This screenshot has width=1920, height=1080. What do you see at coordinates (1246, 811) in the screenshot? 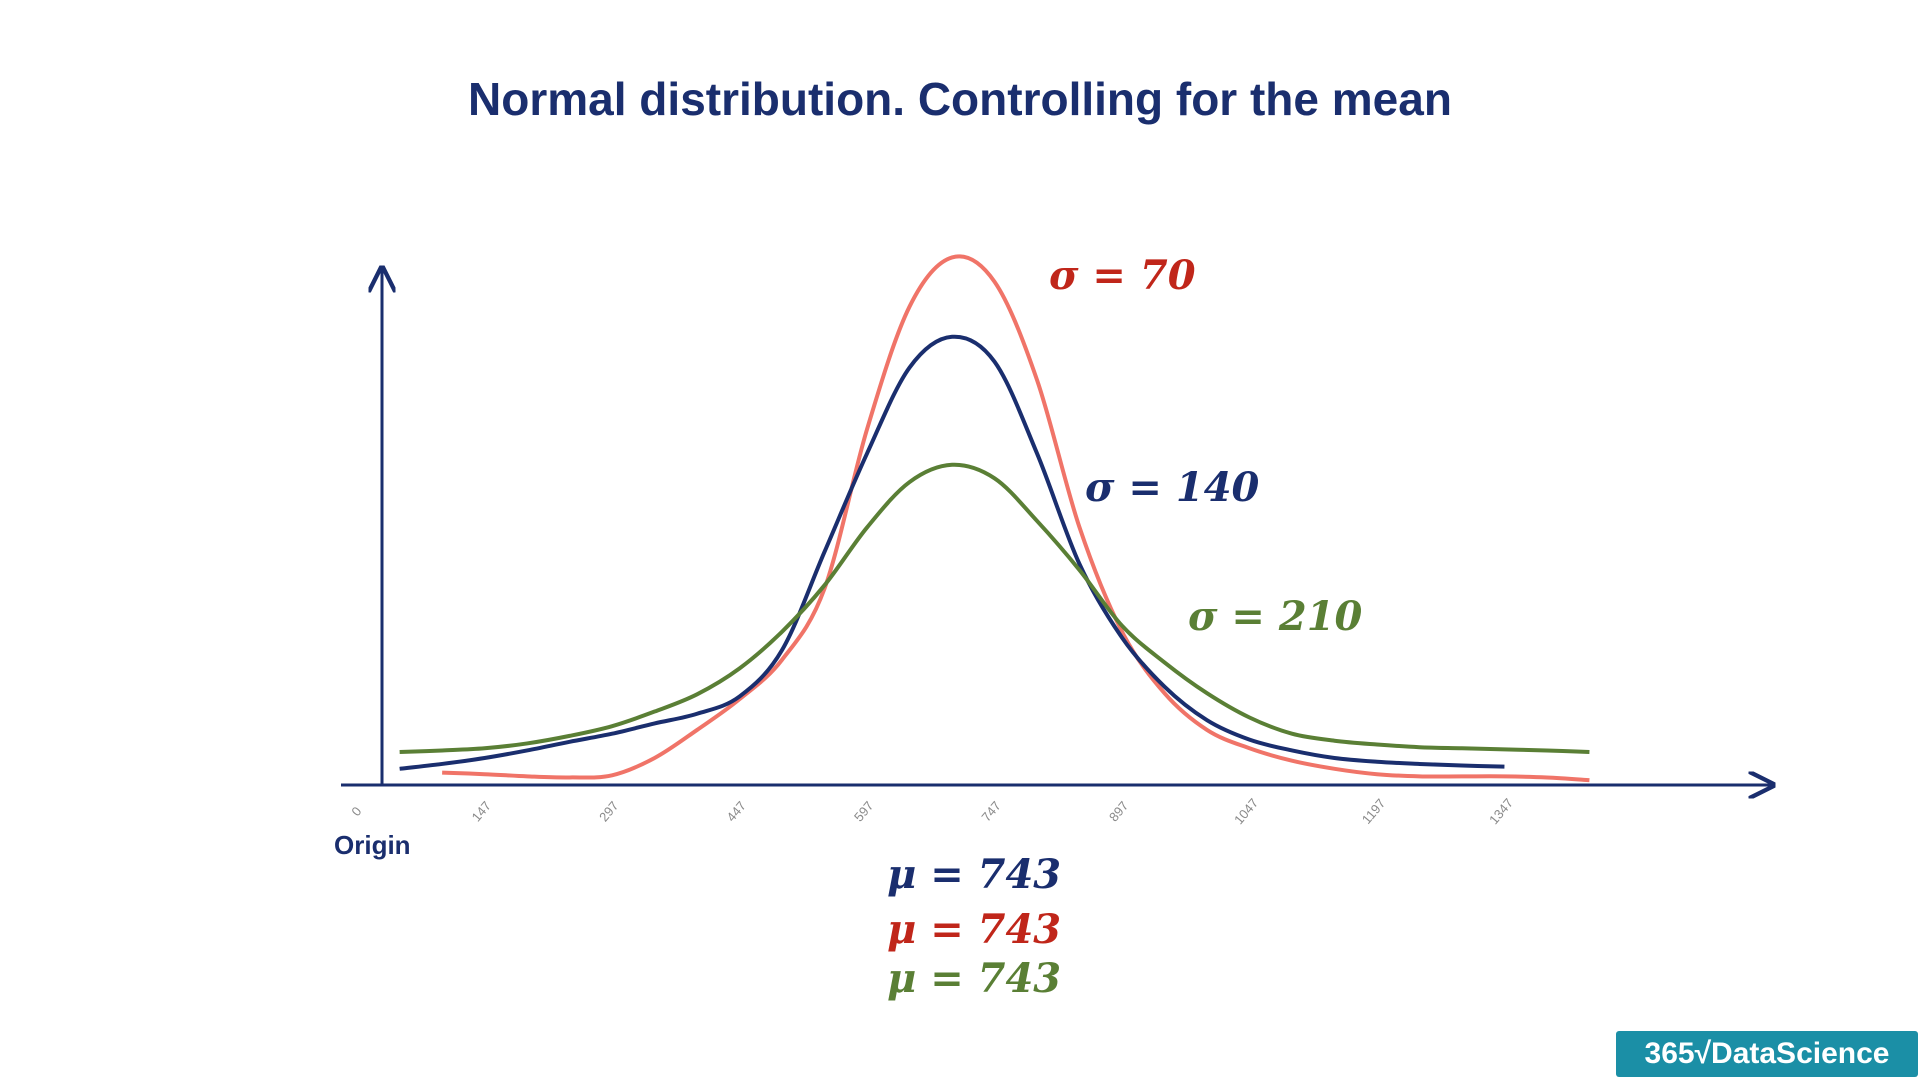
I see `x-tick-label: 1047` at bounding box center [1246, 811].